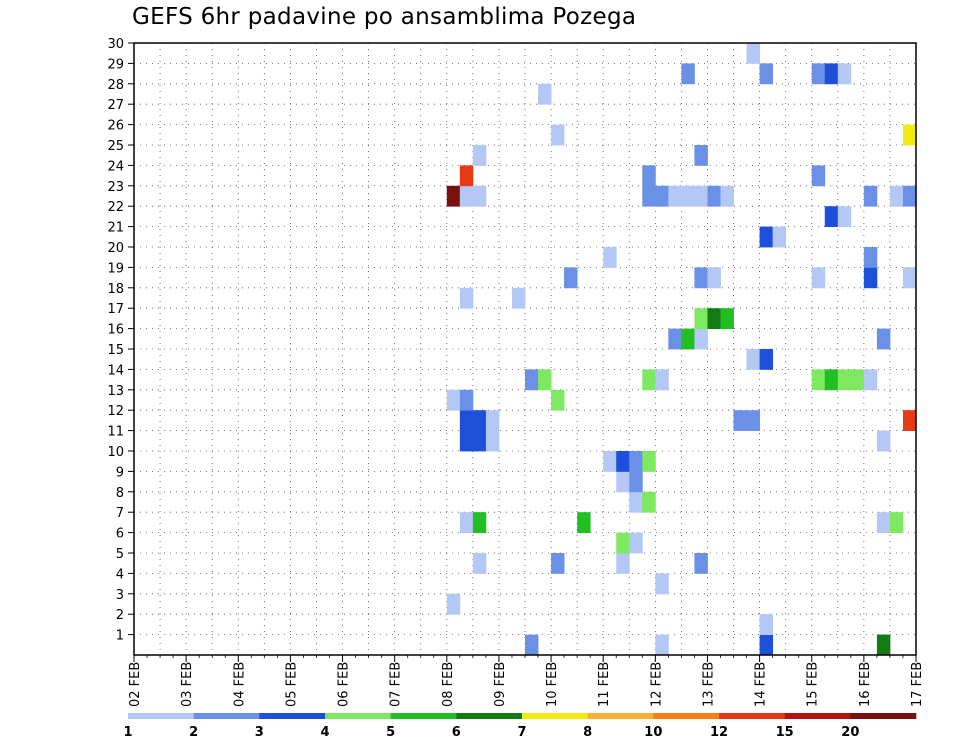 The image size is (960, 746). Describe the element at coordinates (552, 684) in the screenshot. I see `x-tick-label: 10 FEB` at that location.